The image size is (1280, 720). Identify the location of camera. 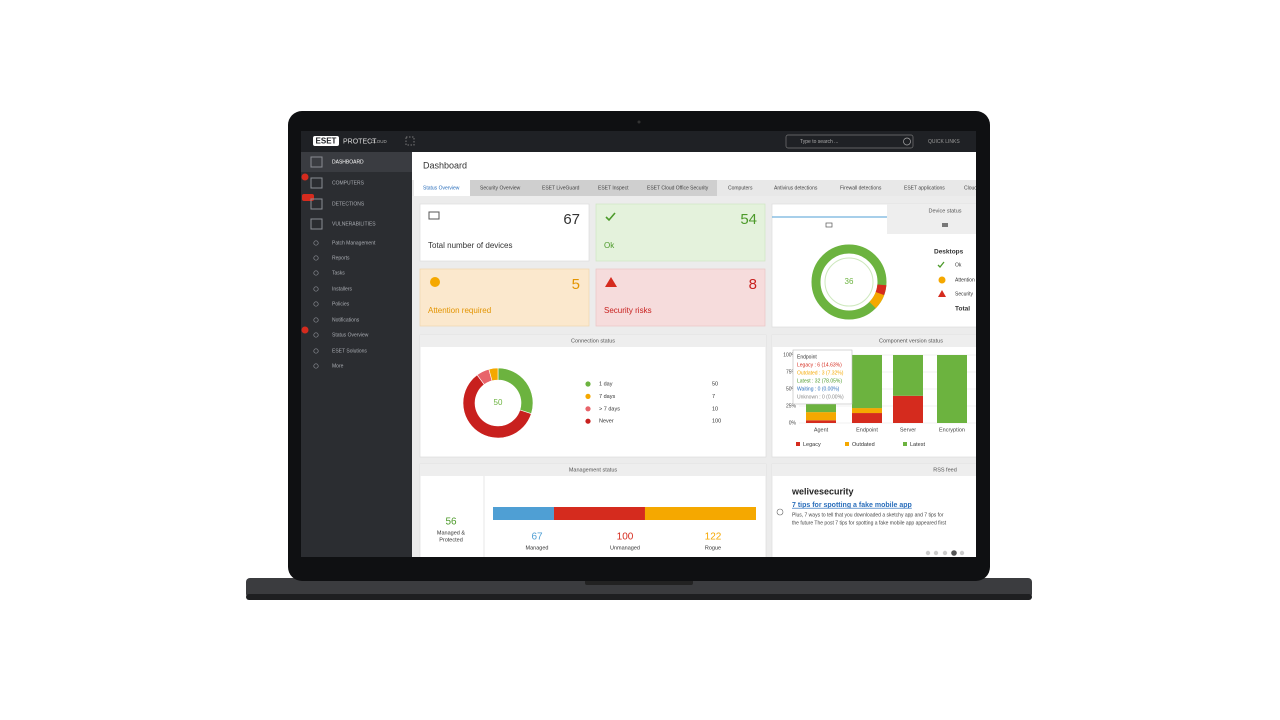
(639, 122).